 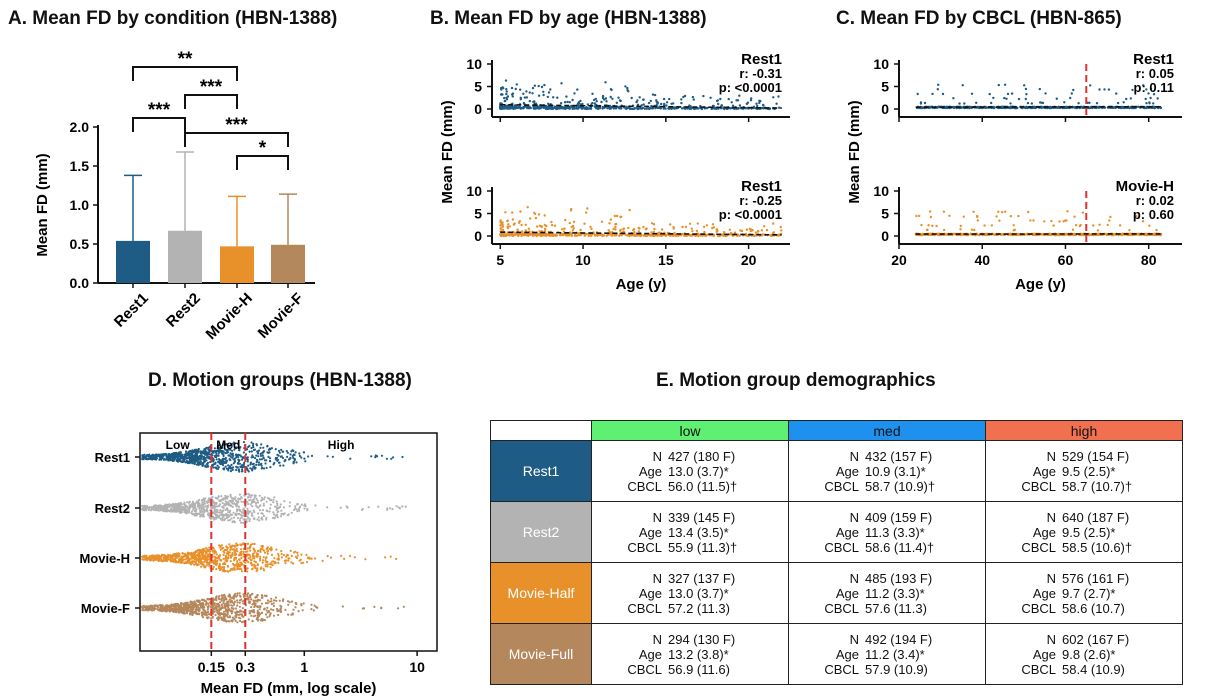 I want to click on significance-label: ***, so click(x=236, y=125).